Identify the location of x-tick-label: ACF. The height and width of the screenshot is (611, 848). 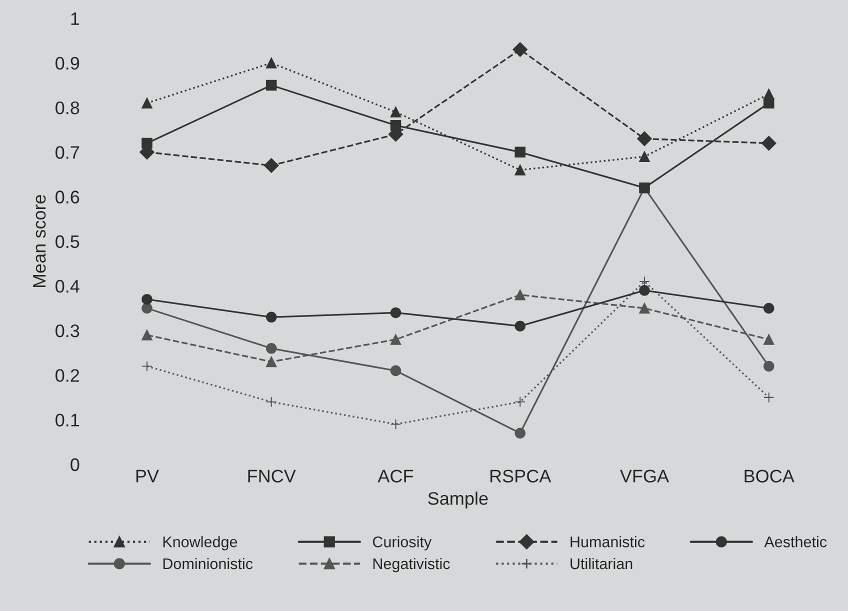
(396, 476).